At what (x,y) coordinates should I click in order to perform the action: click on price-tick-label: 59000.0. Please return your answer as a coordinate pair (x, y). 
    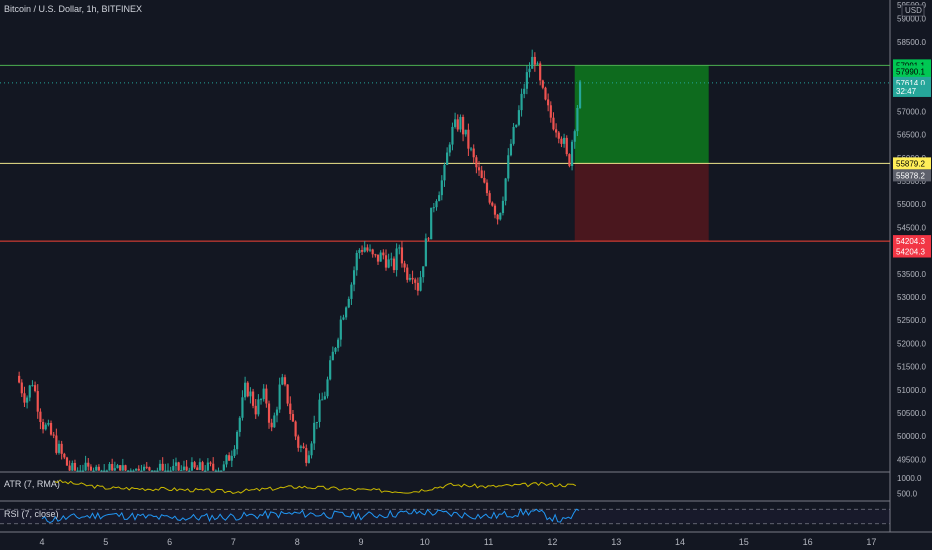
    Looking at the image, I should click on (911, 19).